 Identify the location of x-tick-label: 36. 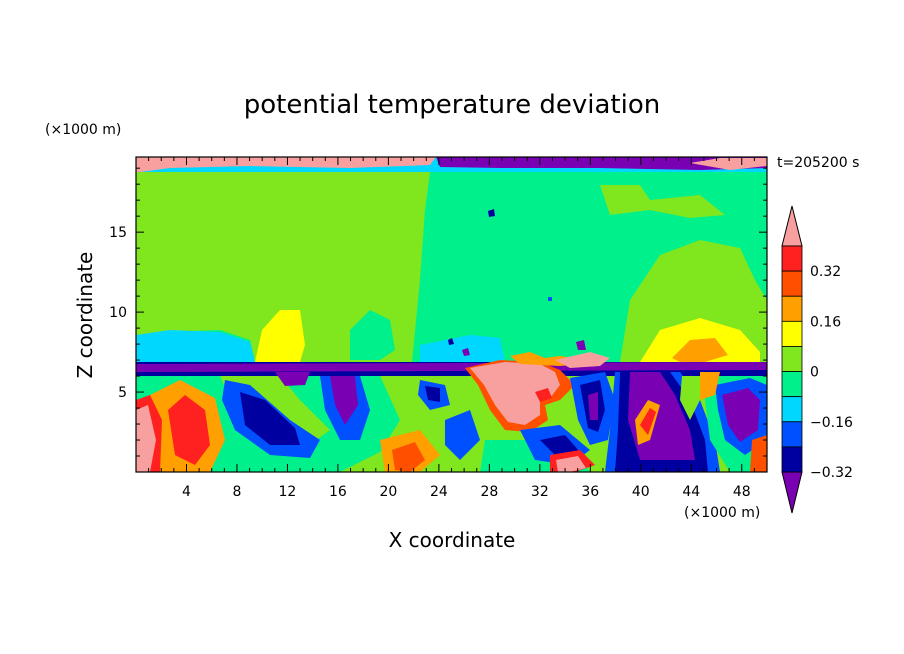
(590, 492).